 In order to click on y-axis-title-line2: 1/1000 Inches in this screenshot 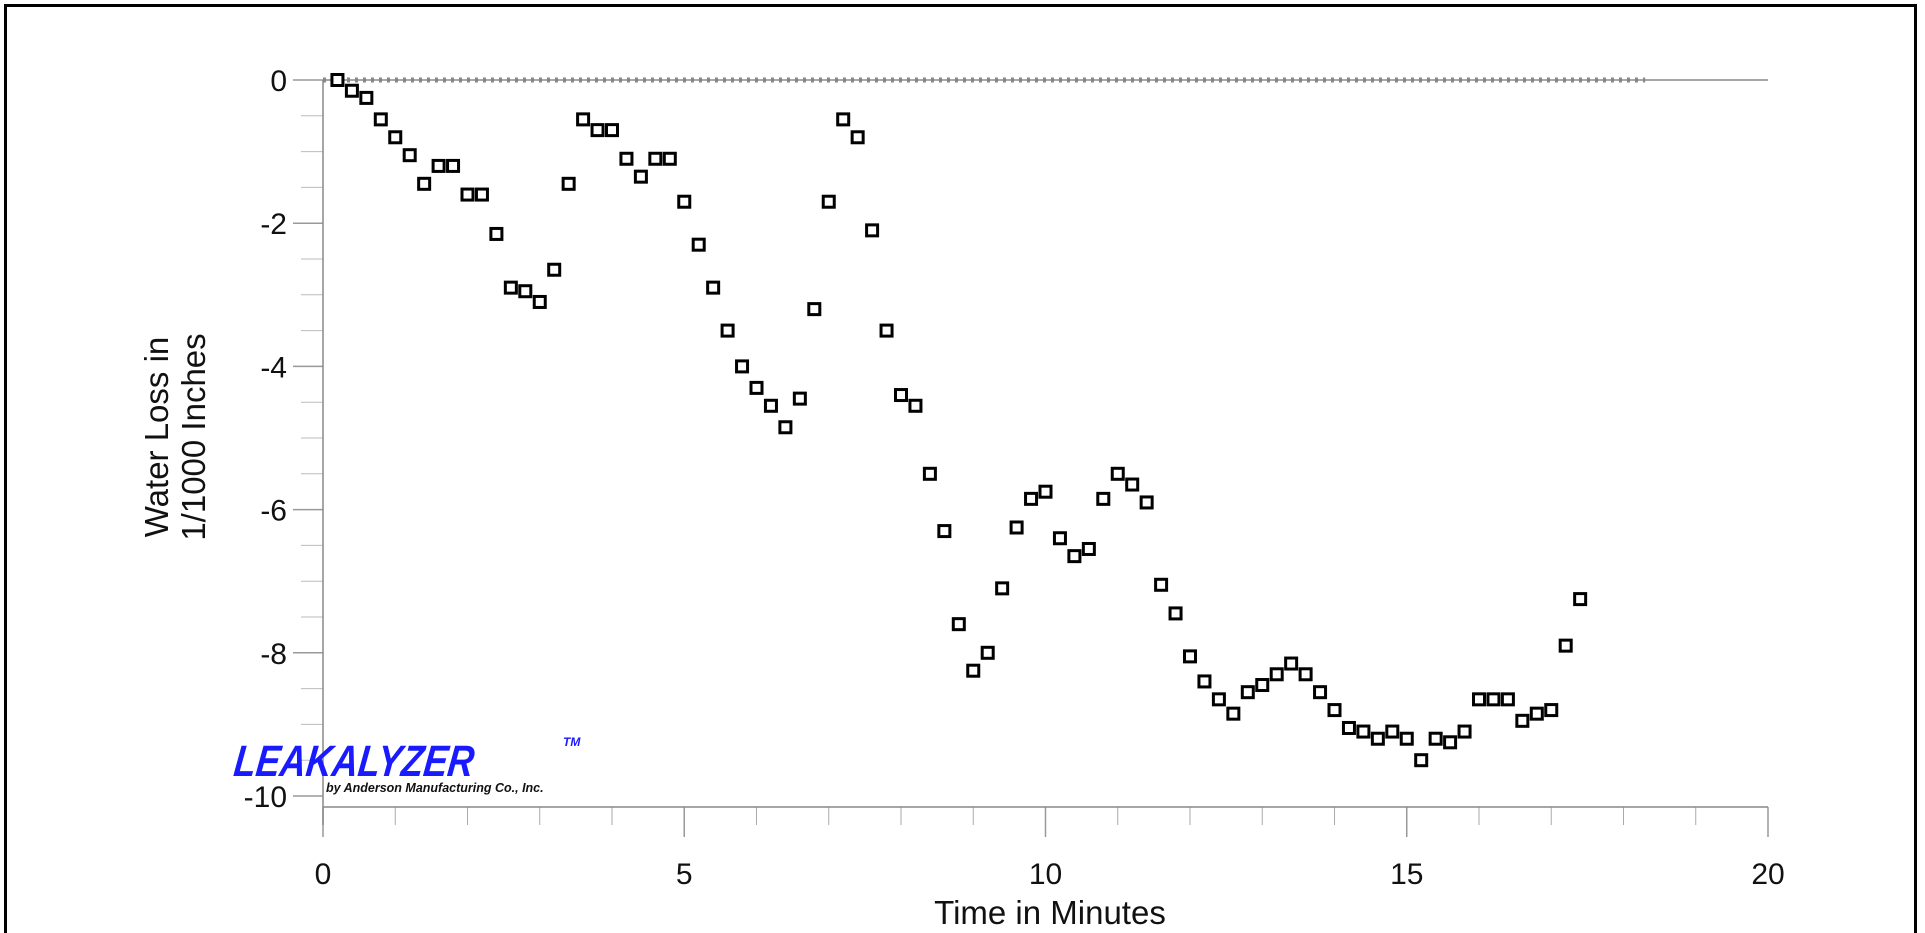, I will do `click(193, 436)`.